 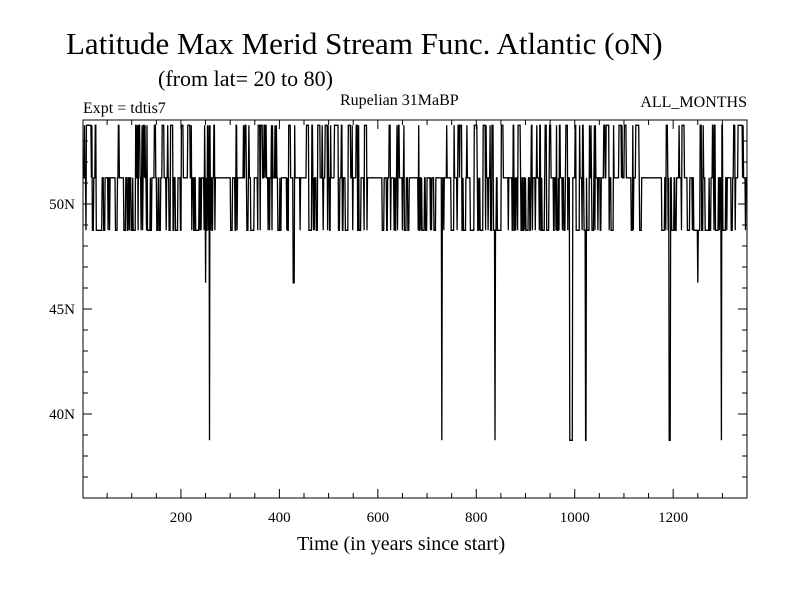 What do you see at coordinates (399, 100) in the screenshot?
I see `period-label: Rupelian 31MaBP` at bounding box center [399, 100].